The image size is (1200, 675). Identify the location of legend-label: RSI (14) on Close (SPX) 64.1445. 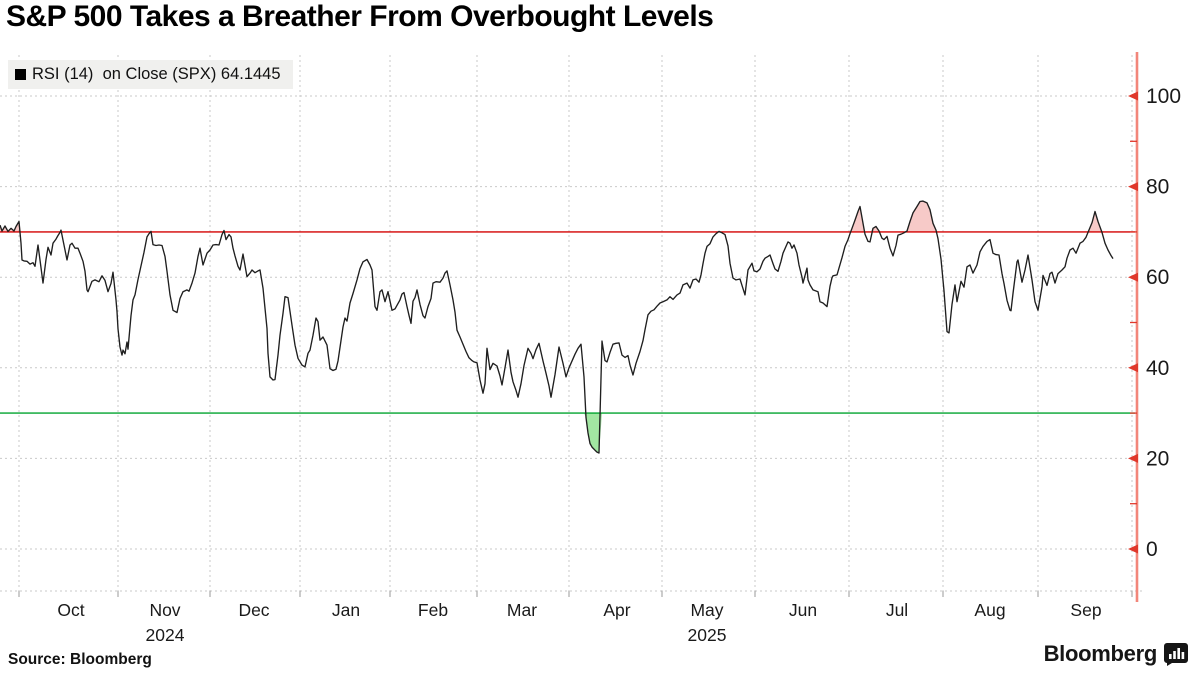
(156, 74).